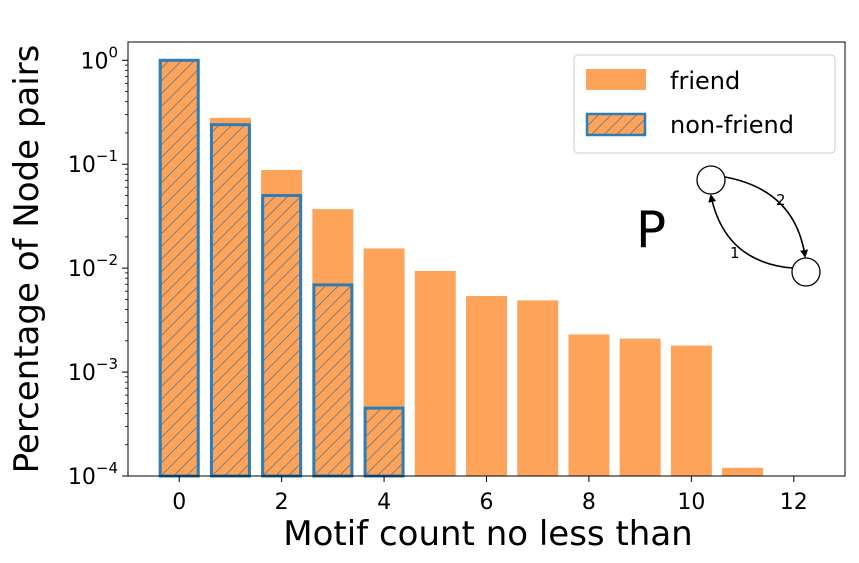  Describe the element at coordinates (487, 502) in the screenshot. I see `x-tick-label: 6` at that location.